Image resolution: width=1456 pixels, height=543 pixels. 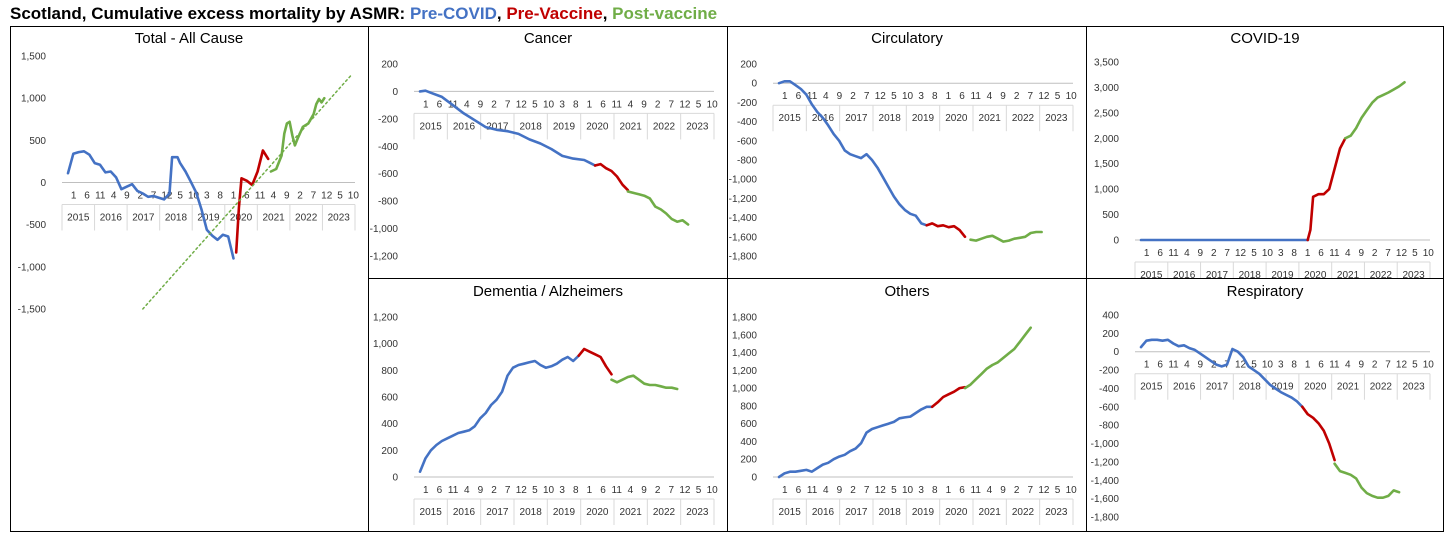 I want to click on cancer-x-month-label: 3, so click(x=562, y=104).